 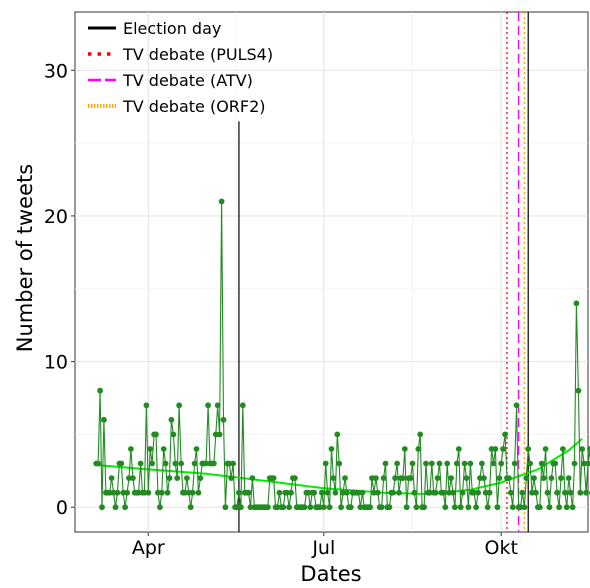 What do you see at coordinates (56, 363) in the screenshot?
I see `y-tick-label: 10` at bounding box center [56, 363].